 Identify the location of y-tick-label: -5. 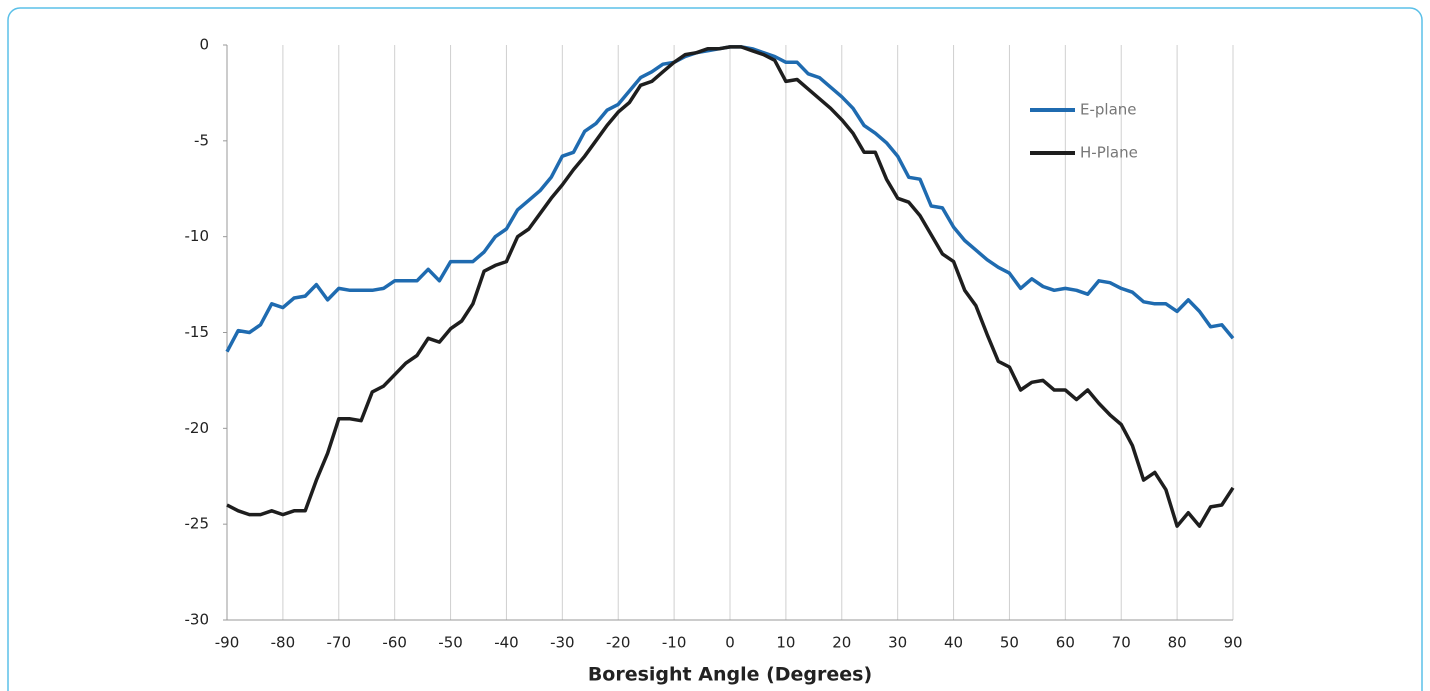
(201, 140).